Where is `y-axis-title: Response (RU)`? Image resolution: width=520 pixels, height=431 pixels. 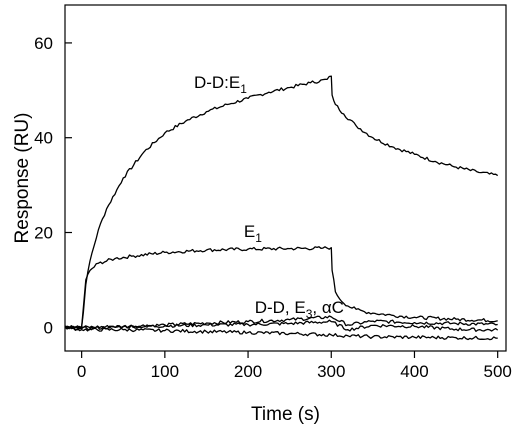 y-axis-title: Response (RU) is located at coordinates (22, 178).